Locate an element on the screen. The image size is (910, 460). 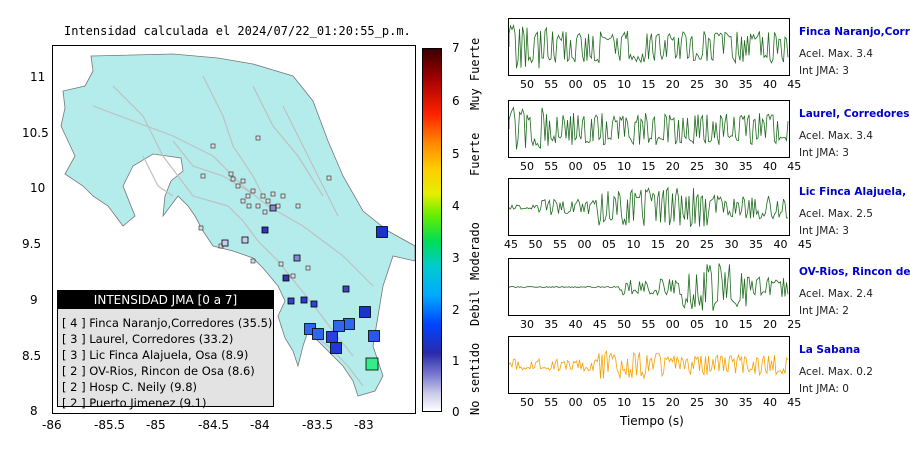
time-tick: 45 is located at coordinates (794, 402).